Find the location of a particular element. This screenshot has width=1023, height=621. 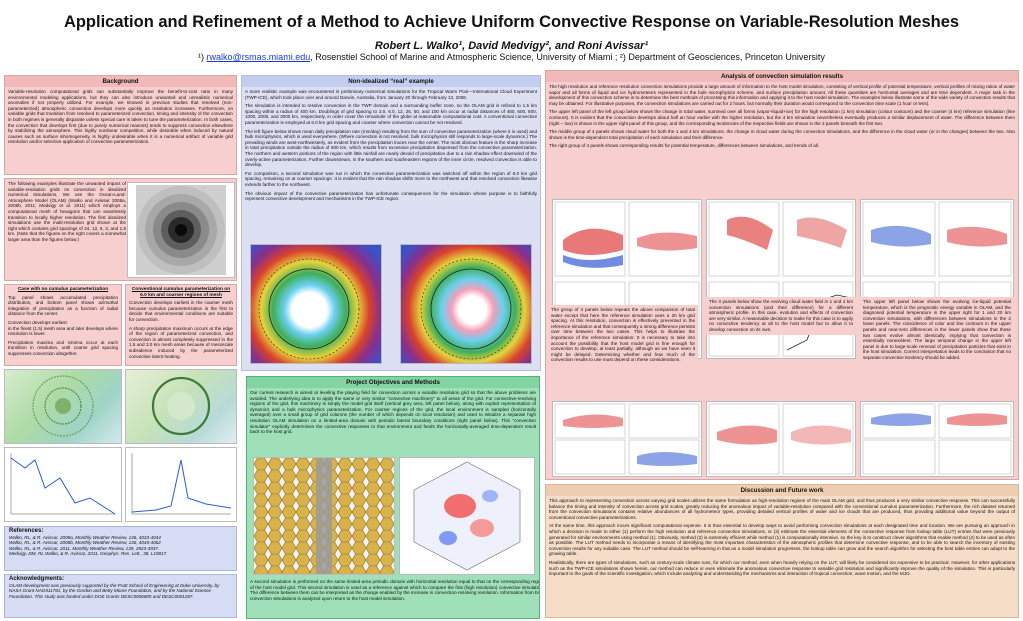

discussion-header: Discussion and Future work is located at coordinates (782, 490).